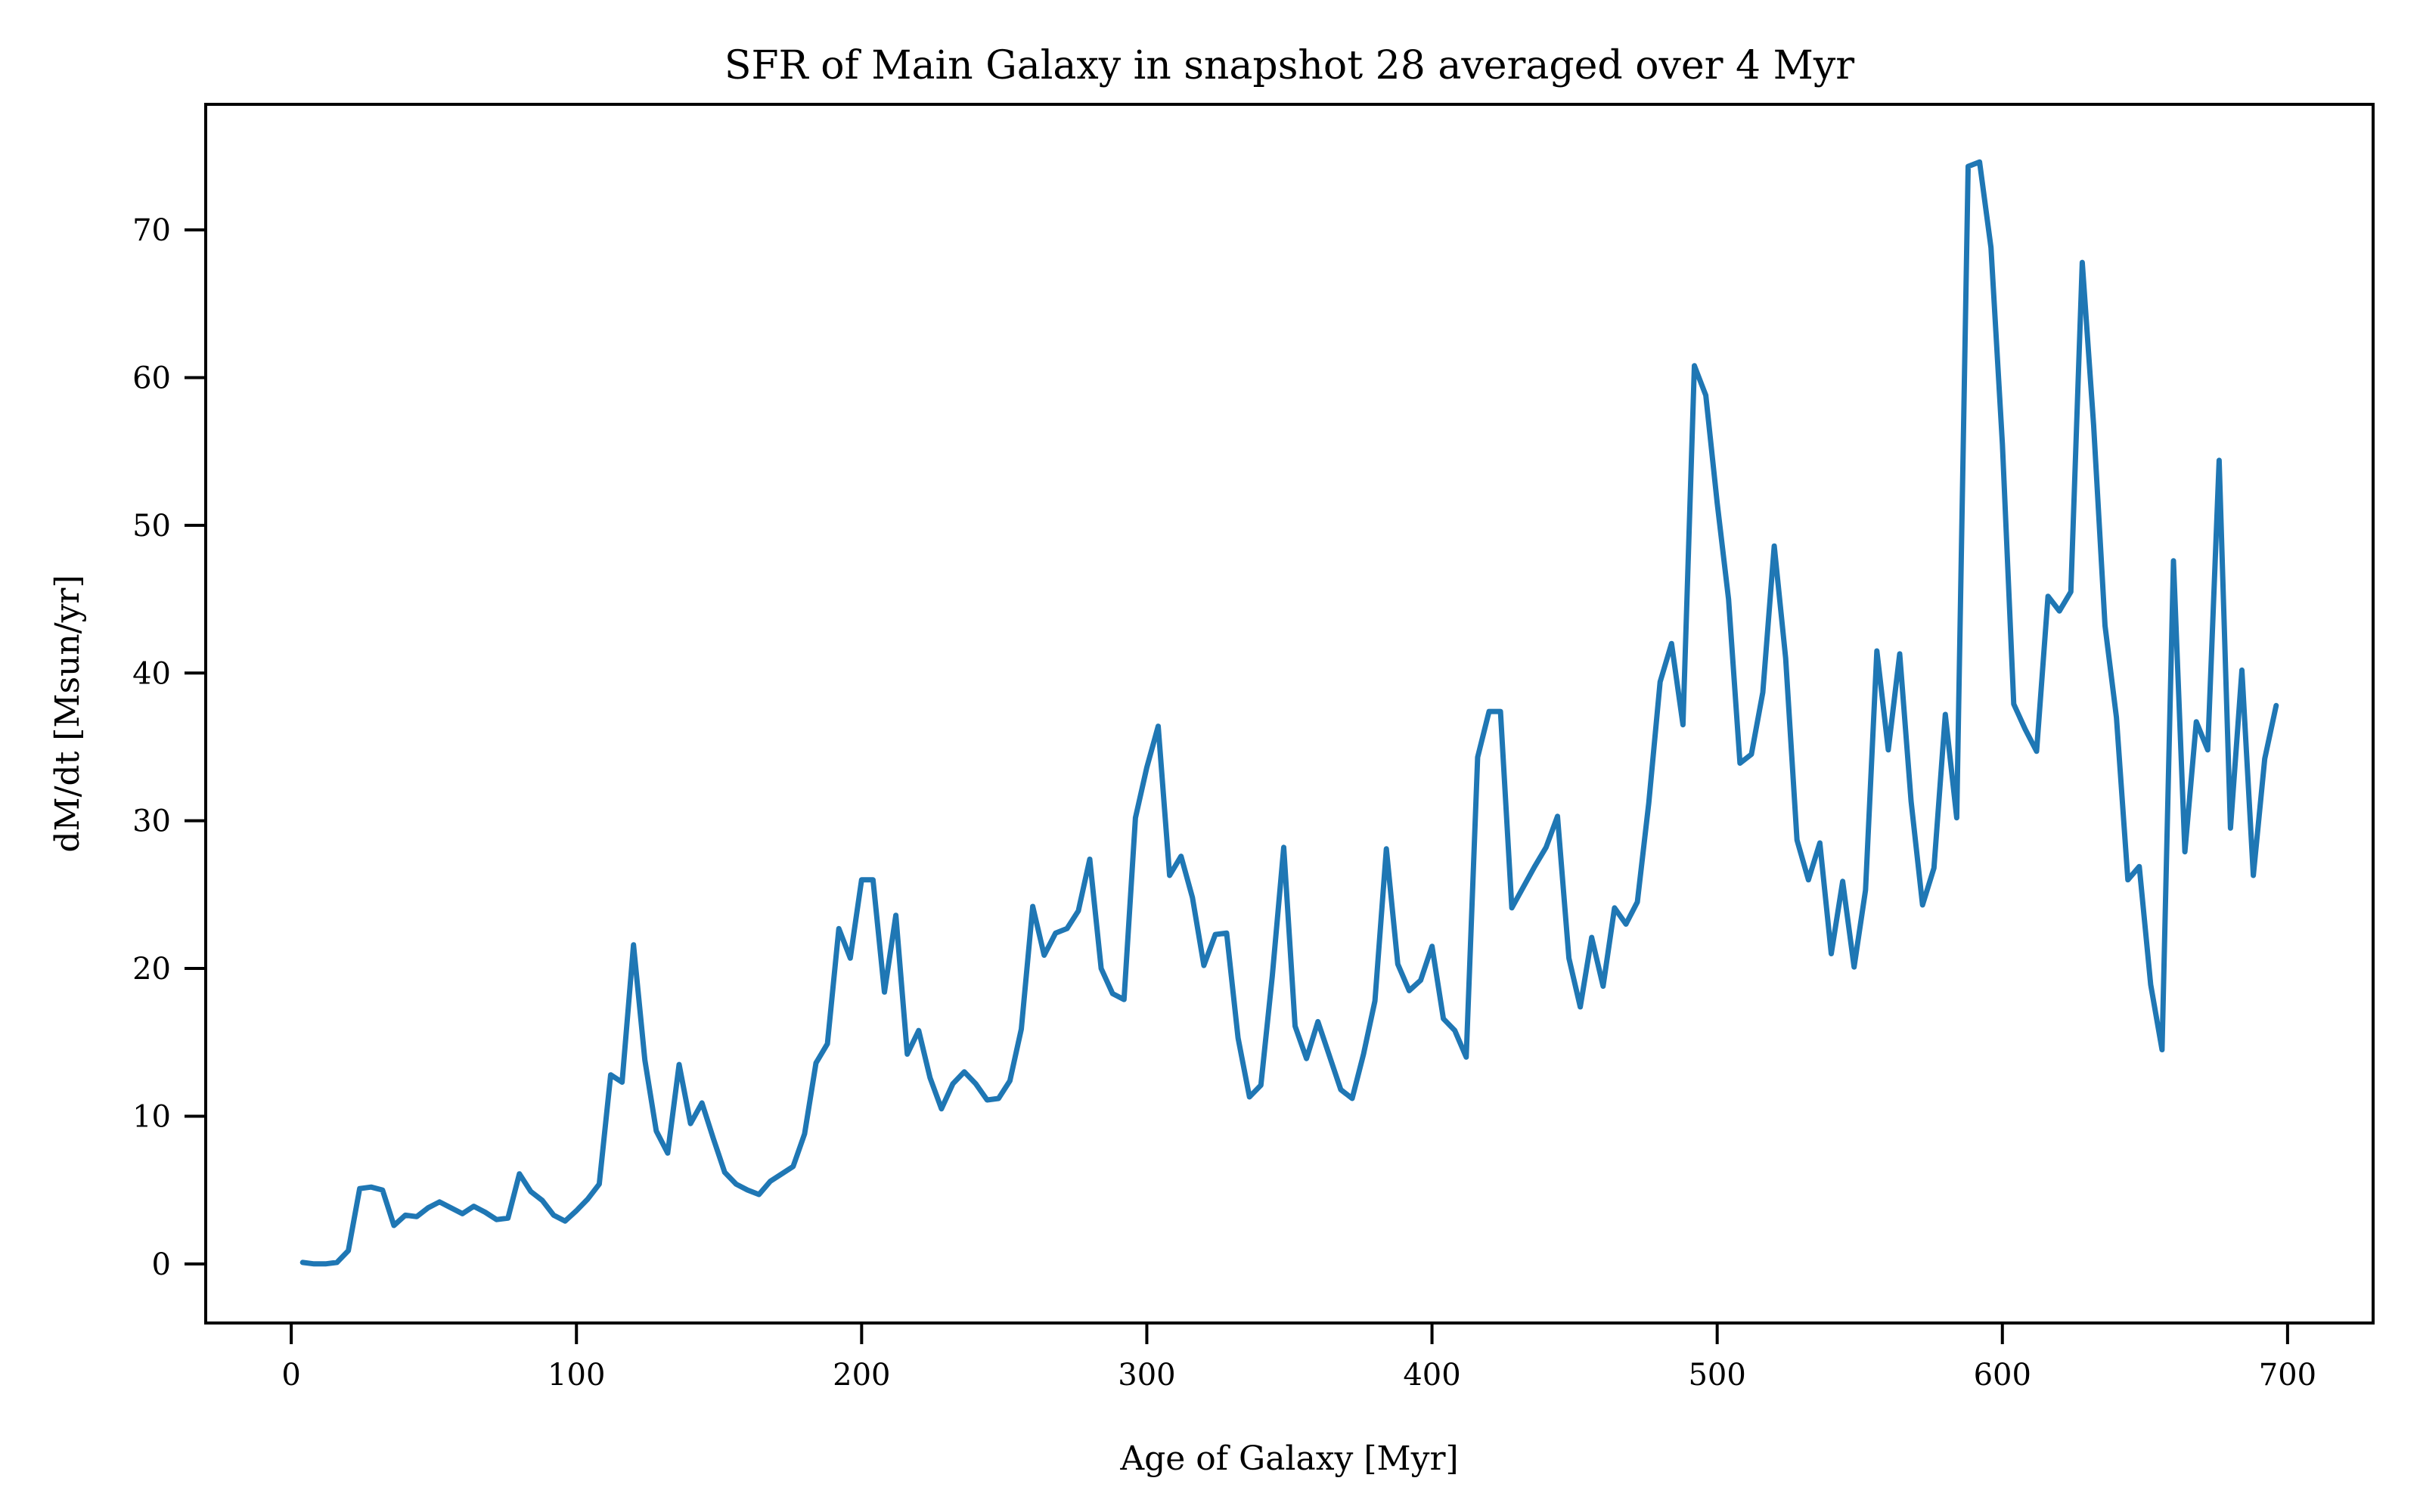 The width and height of the screenshot is (2420, 1512). Describe the element at coordinates (151, 378) in the screenshot. I see `y-tick-label: 60` at that location.